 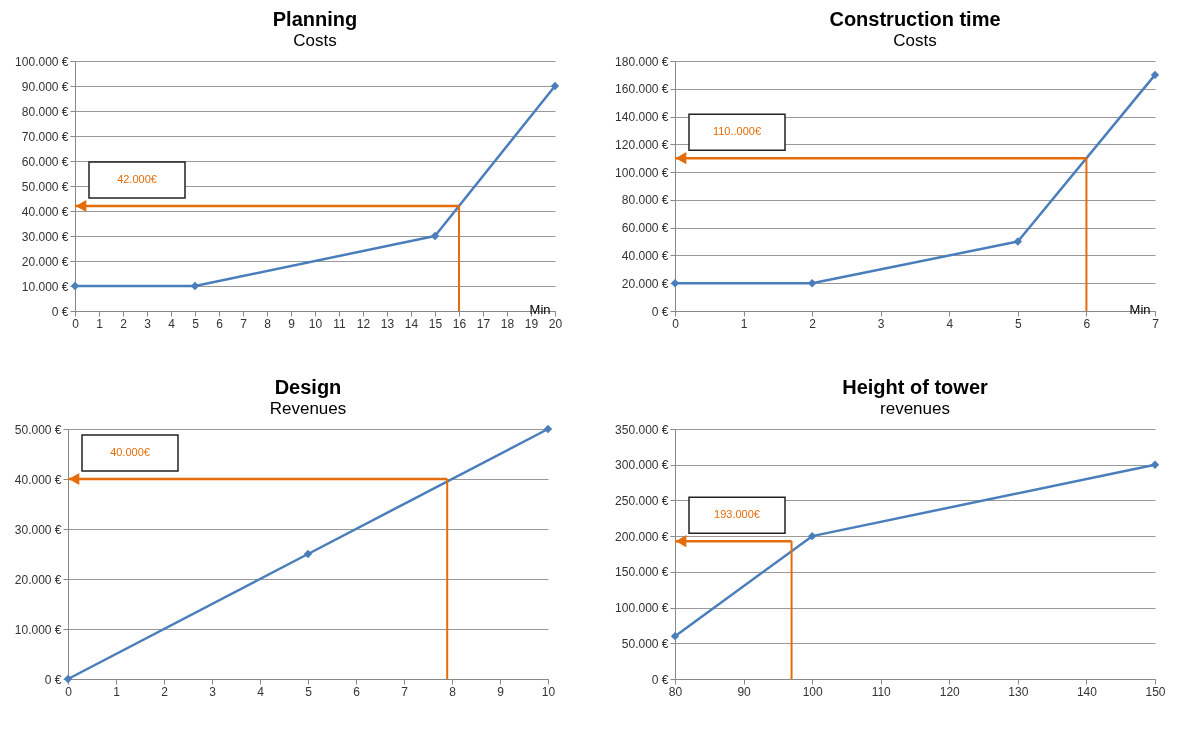 I want to click on x-tick-label: 140, so click(x=1087, y=691).